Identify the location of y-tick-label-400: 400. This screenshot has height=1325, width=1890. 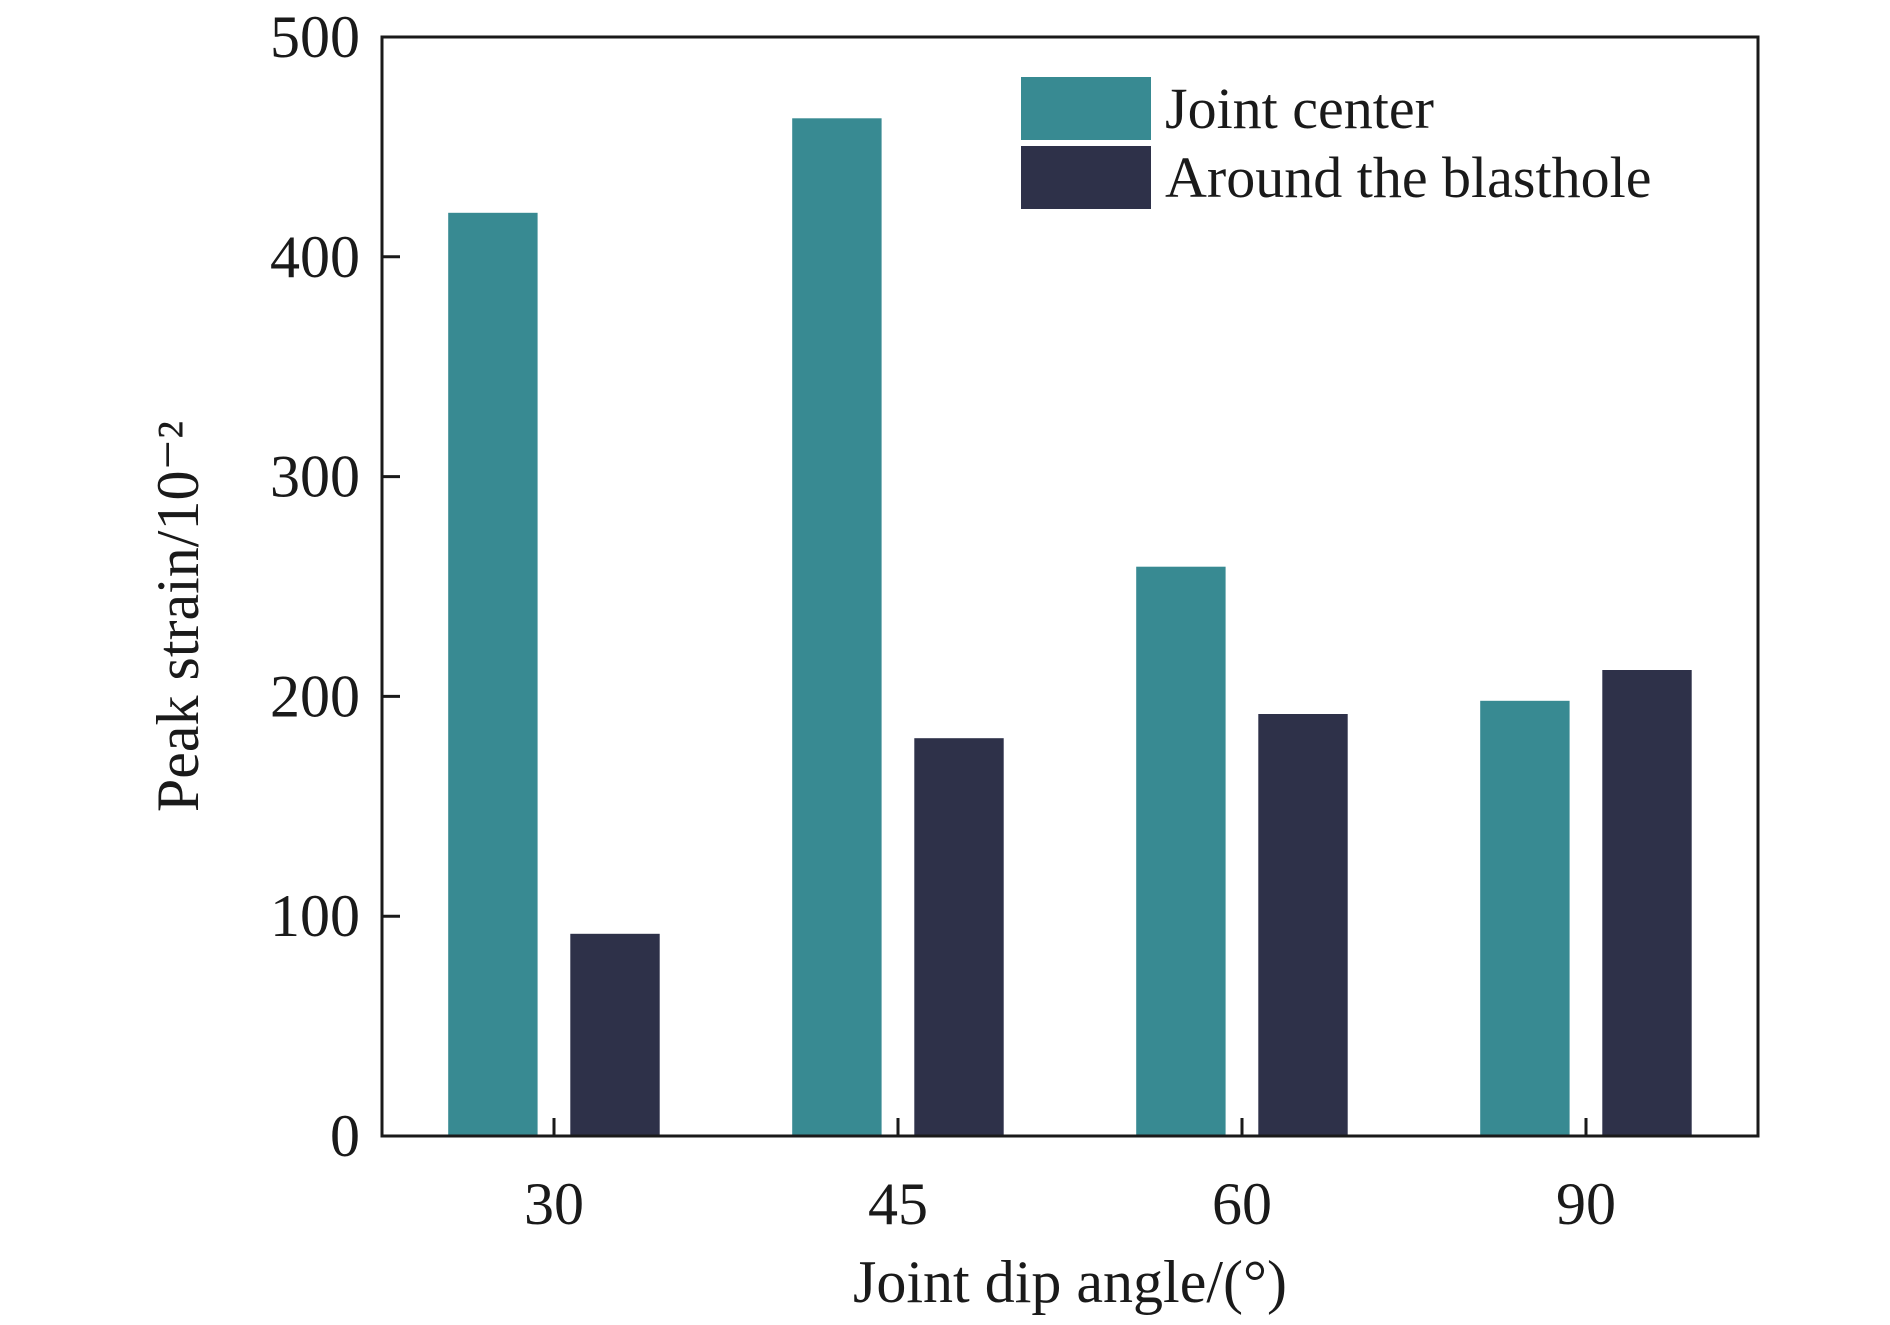
(315, 257).